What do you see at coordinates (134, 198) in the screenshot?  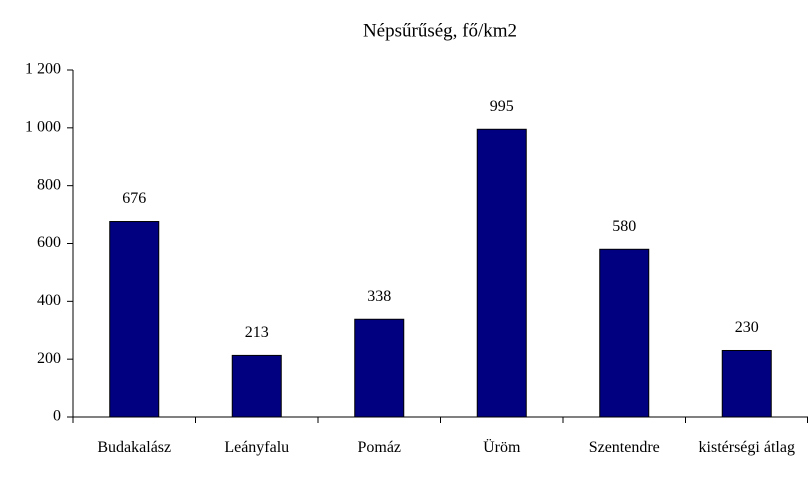 I see `value-label: 676` at bounding box center [134, 198].